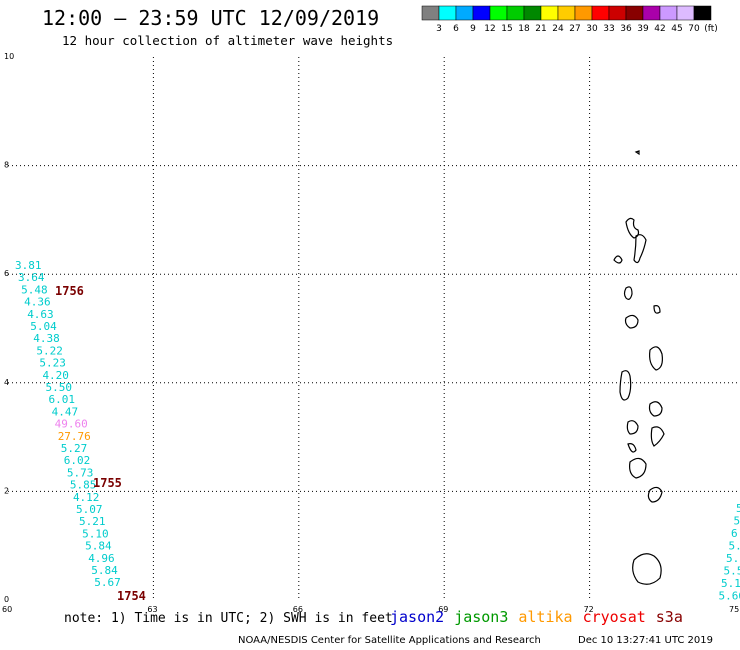 The height and width of the screenshot is (650, 740). What do you see at coordinates (69, 291) in the screenshot?
I see `pass-time-label: 1756` at bounding box center [69, 291].